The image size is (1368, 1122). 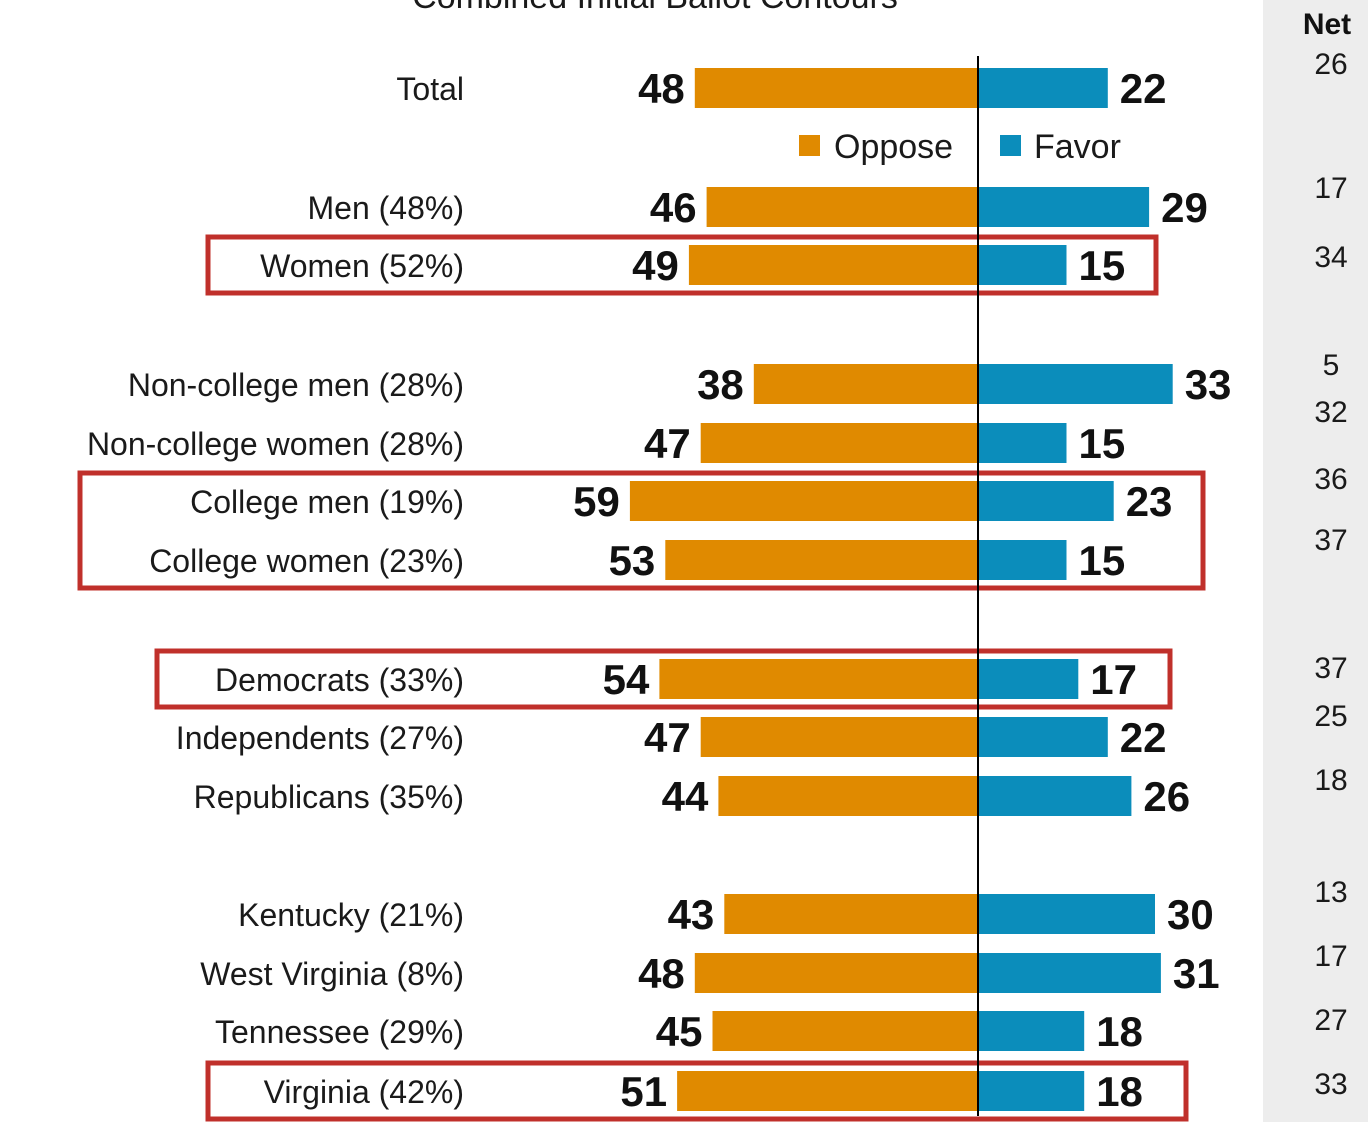 What do you see at coordinates (1113, 679) in the screenshot?
I see `favor-value-label: 17` at bounding box center [1113, 679].